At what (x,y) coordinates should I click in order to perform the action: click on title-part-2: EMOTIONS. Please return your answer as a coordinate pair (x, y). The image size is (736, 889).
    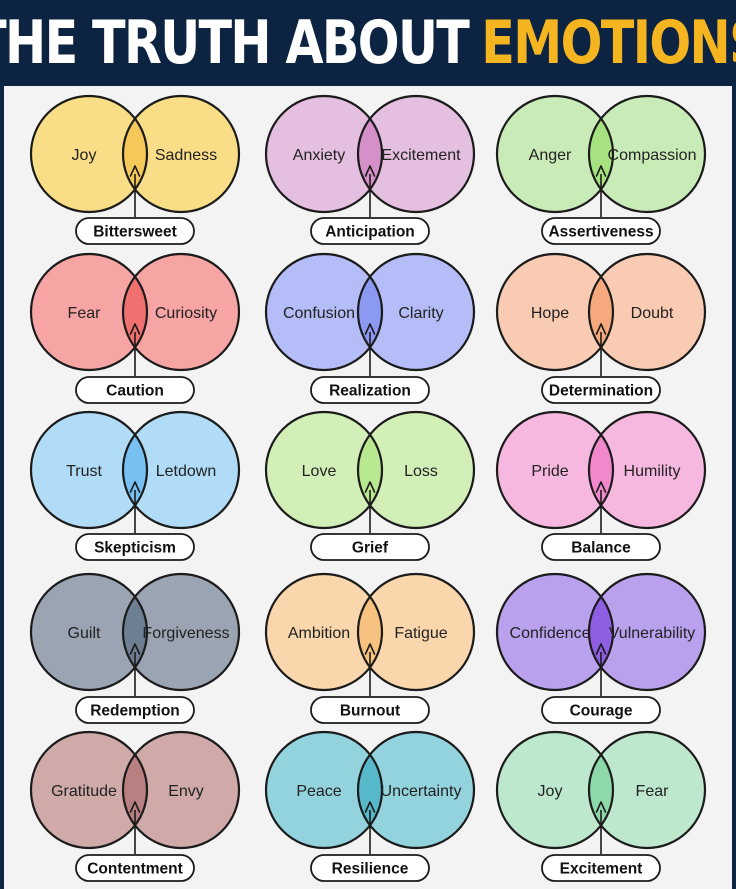
    Looking at the image, I should click on (608, 43).